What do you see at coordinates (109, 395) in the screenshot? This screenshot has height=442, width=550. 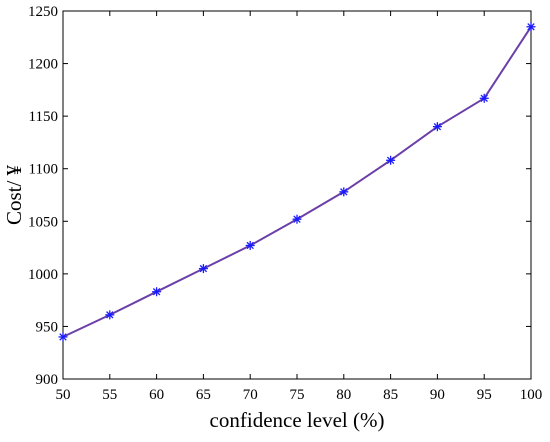 I see `x-tick-label: 55` at bounding box center [109, 395].